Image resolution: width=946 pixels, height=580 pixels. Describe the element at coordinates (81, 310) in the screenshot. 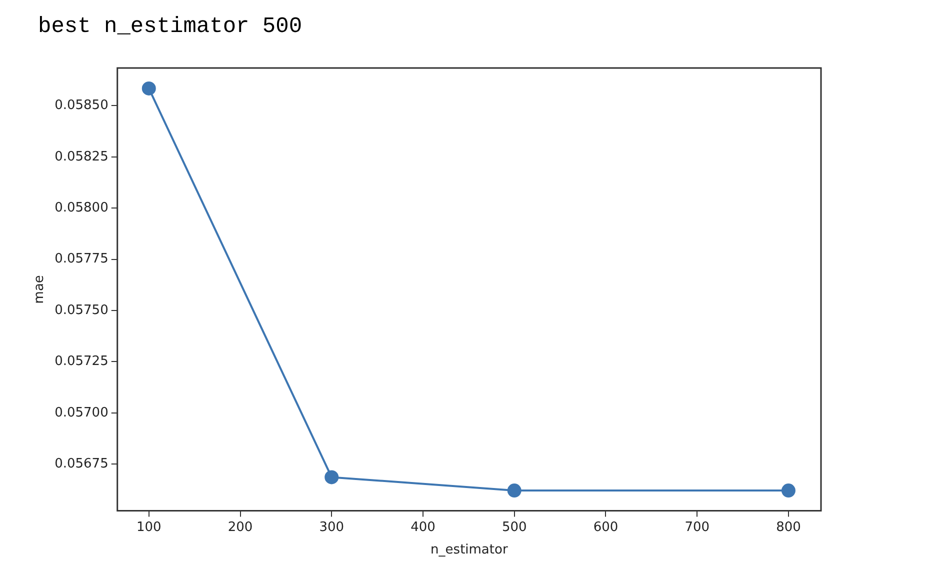

I see `y-tick-label: 0.05750` at that location.